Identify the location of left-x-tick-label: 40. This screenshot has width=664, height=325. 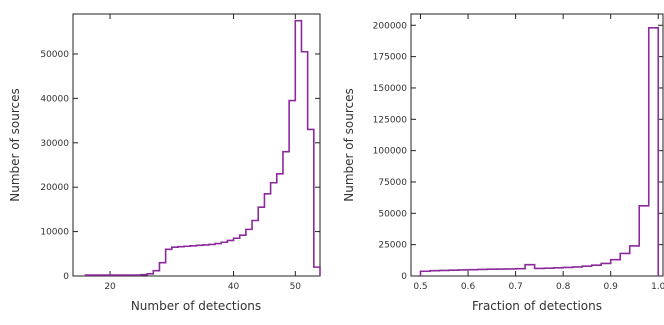
(234, 287).